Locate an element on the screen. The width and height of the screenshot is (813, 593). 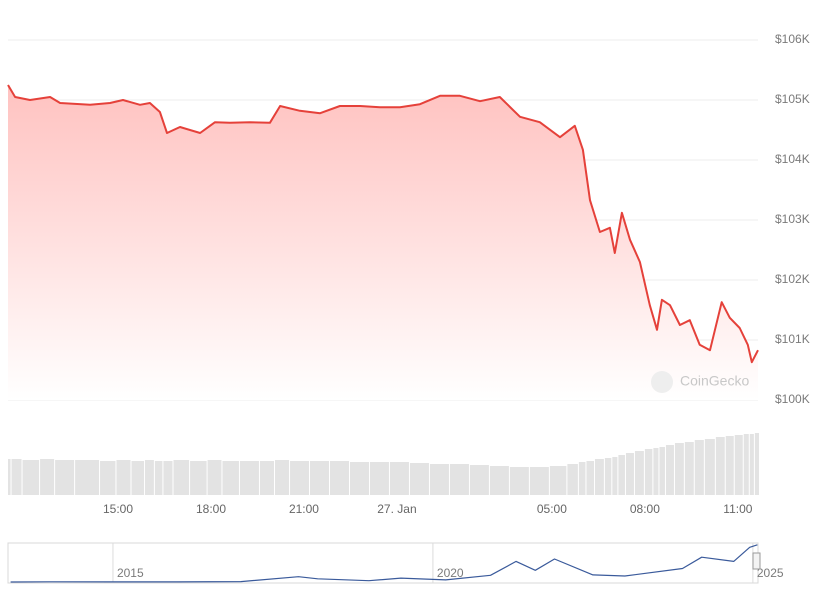
volume-chart is located at coordinates (383, 464).